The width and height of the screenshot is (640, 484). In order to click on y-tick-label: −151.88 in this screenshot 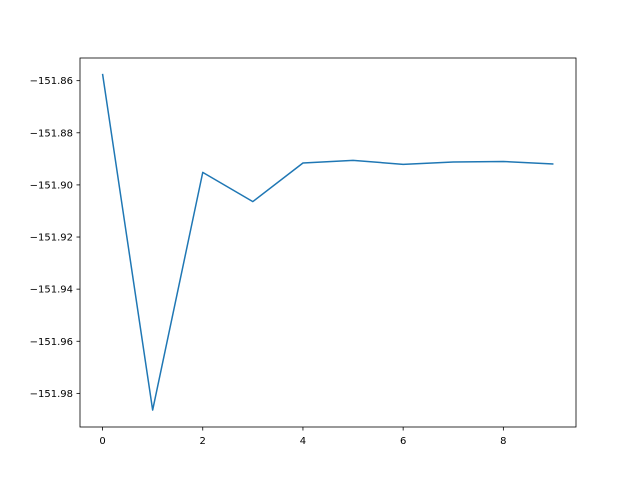, I will do `click(51, 133)`.